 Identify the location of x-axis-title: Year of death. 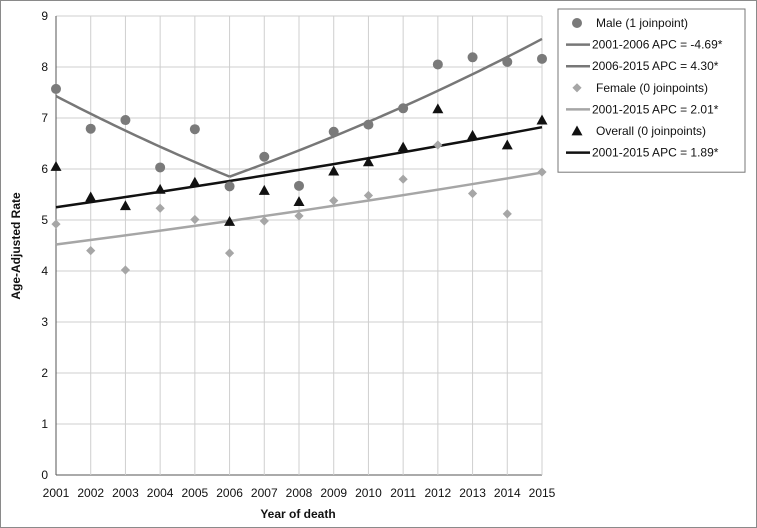
(297, 514).